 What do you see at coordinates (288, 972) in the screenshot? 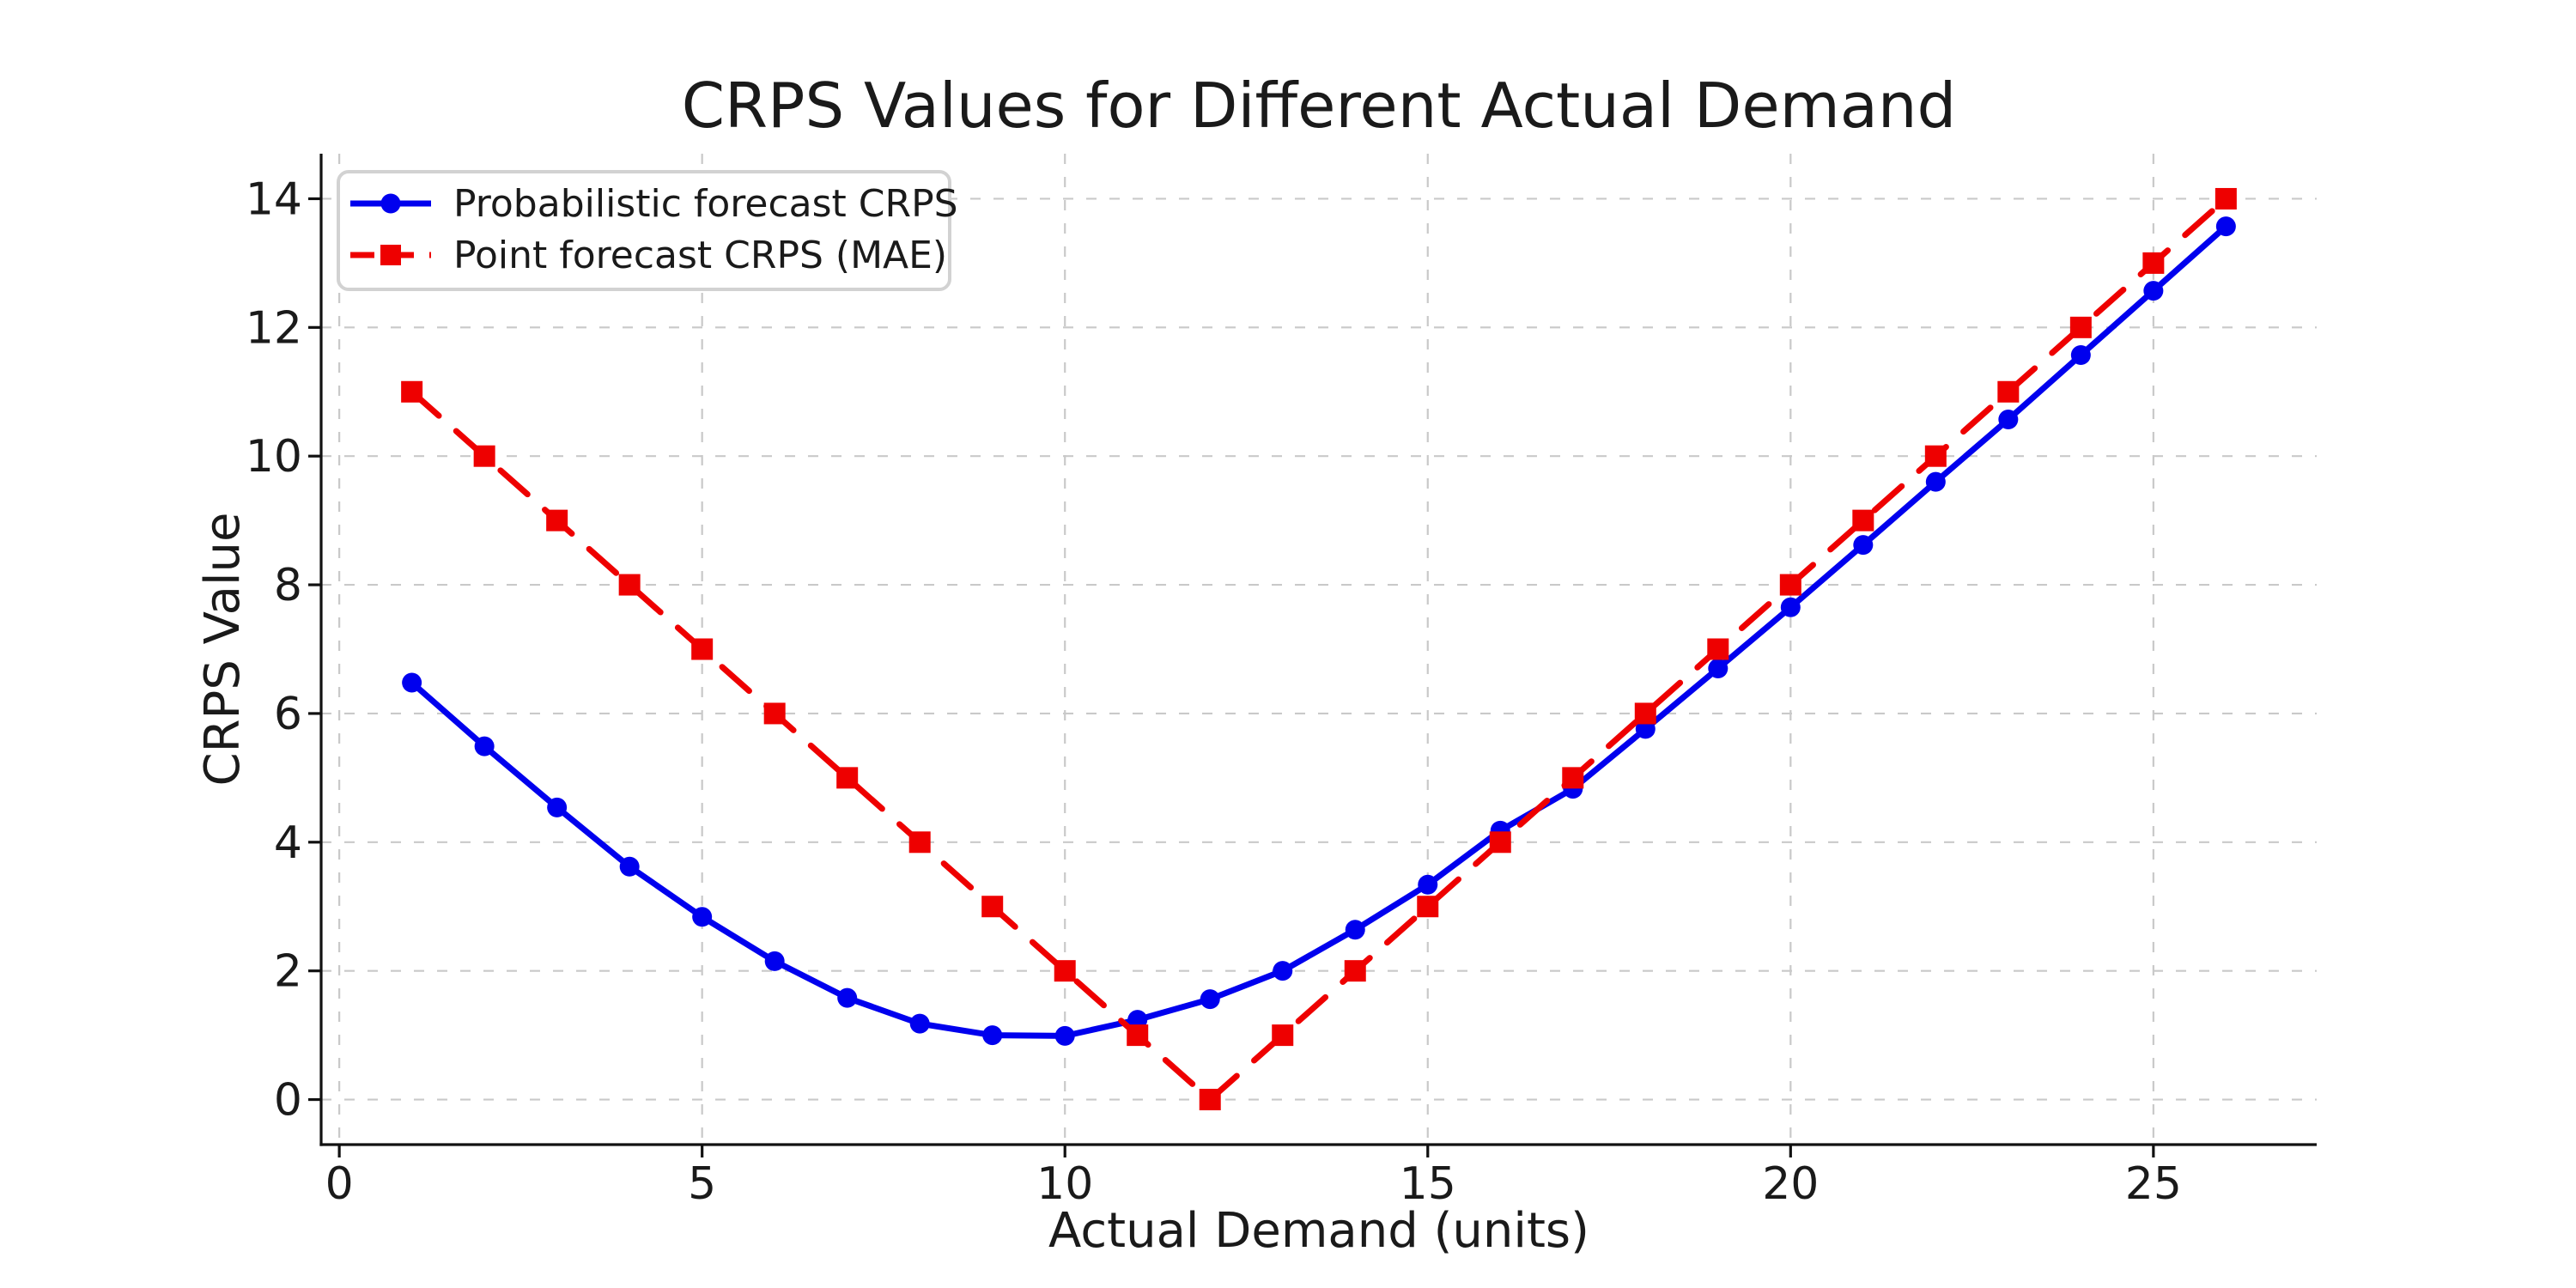
I see `y-tick-label: 2` at bounding box center [288, 972].